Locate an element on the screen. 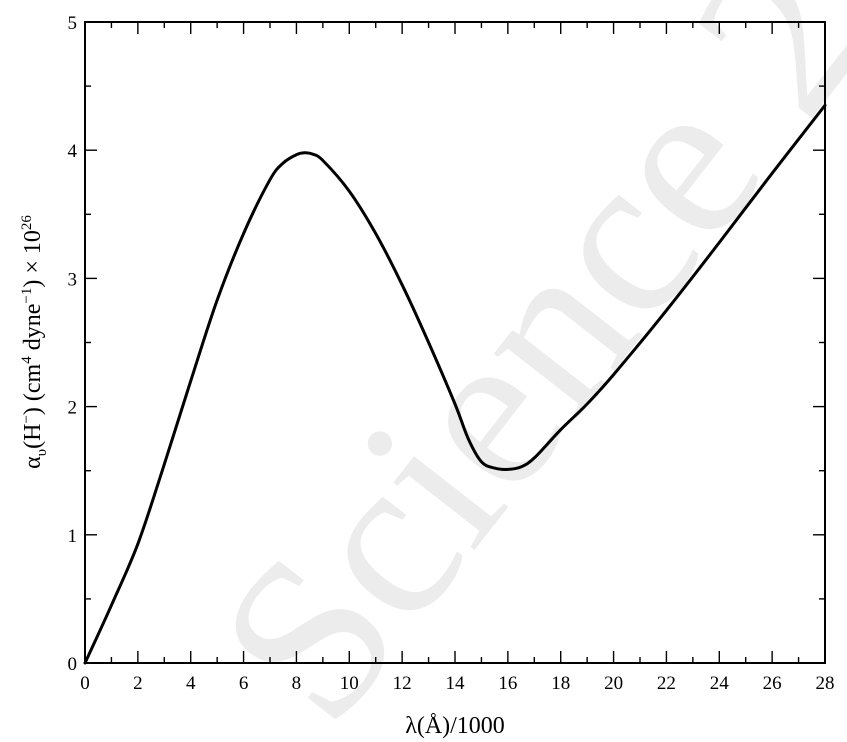 This screenshot has width=847, height=742. y-tick-labels: 0 1 2 3 4 5 is located at coordinates (73, 344).